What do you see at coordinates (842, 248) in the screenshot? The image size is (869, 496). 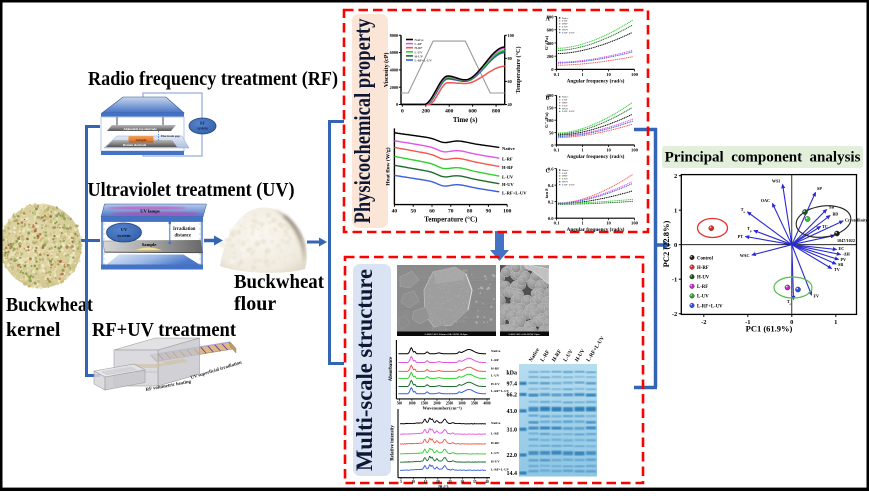 I see `svg-text: EC` at bounding box center [842, 248].